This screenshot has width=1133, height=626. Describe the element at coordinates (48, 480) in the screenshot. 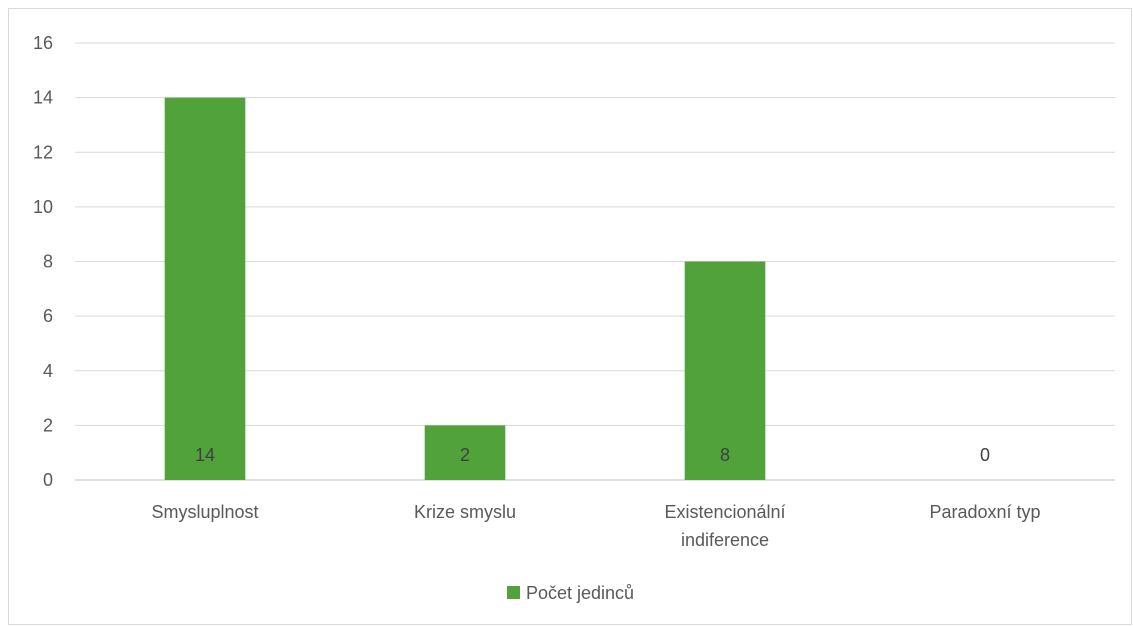

I see `y-tick-label: 0` at that location.